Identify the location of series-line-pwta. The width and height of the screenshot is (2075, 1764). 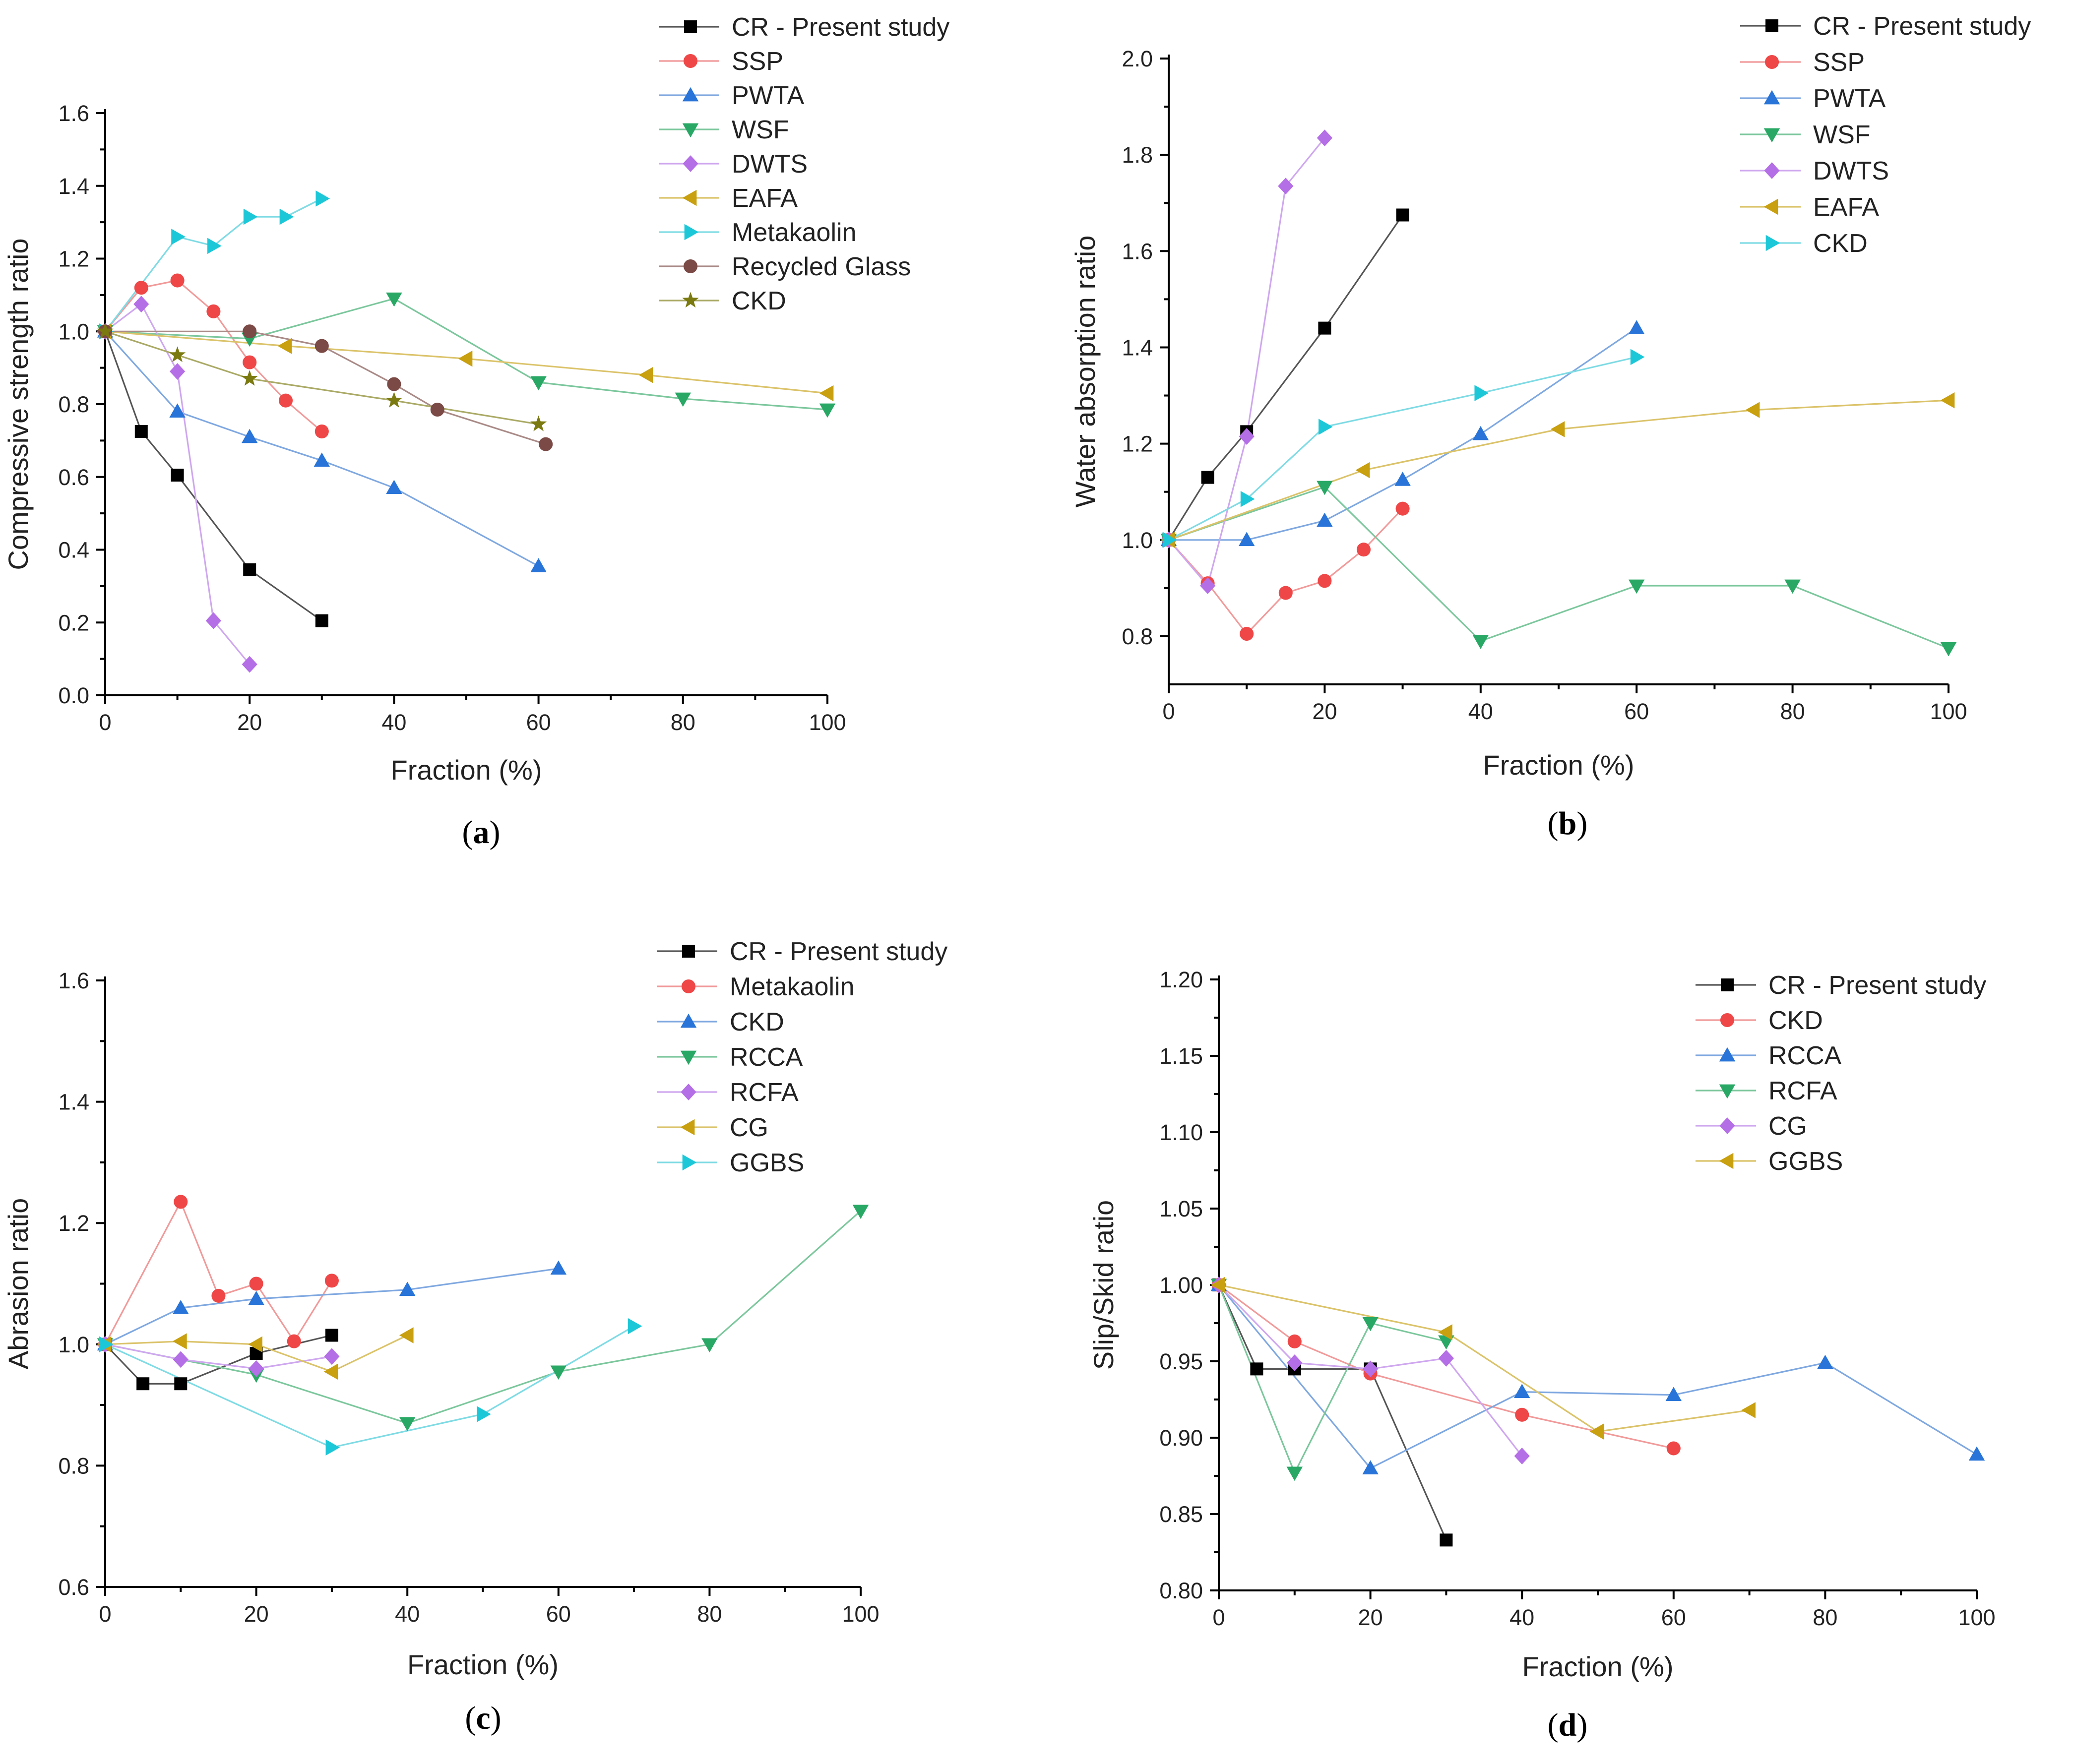
(1403, 434).